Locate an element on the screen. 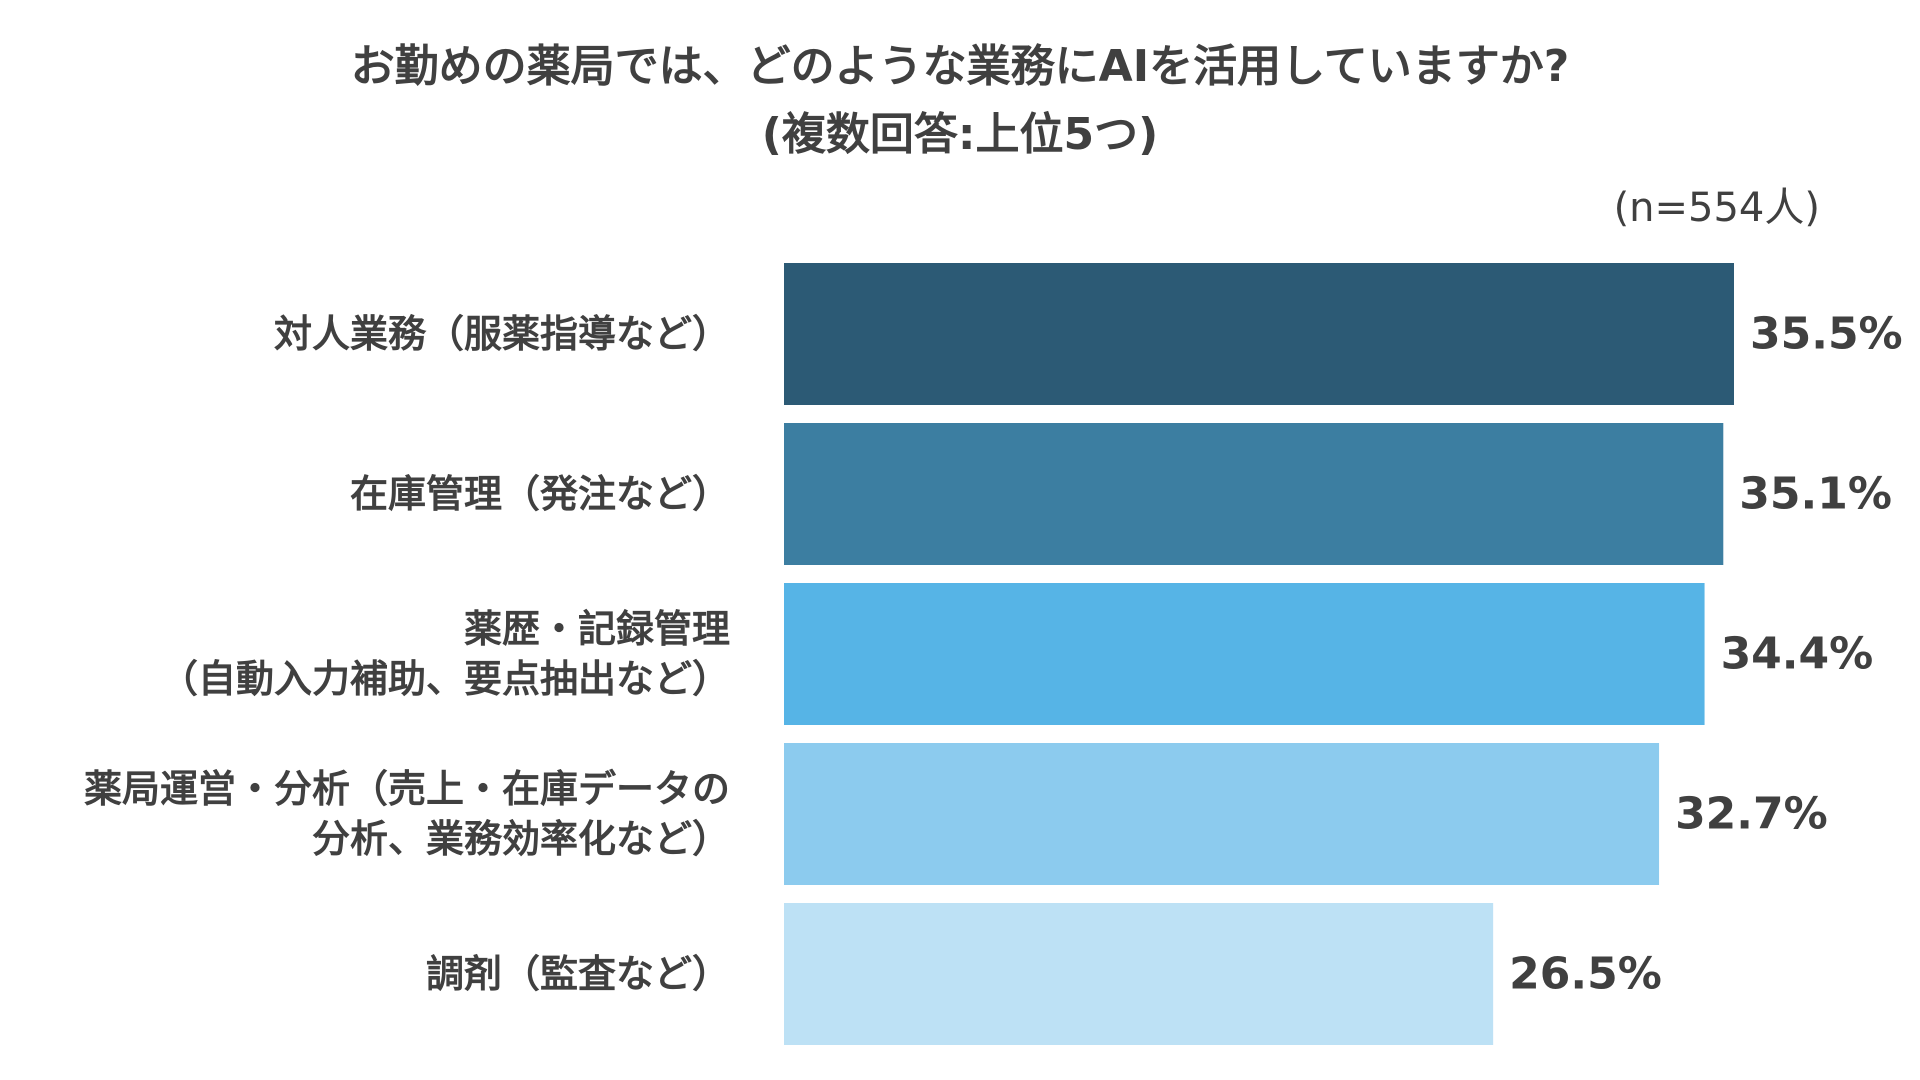 This screenshot has width=1920, height=1080. category-label-3-line-1: 薬歴・記録管理 is located at coordinates (597, 629).